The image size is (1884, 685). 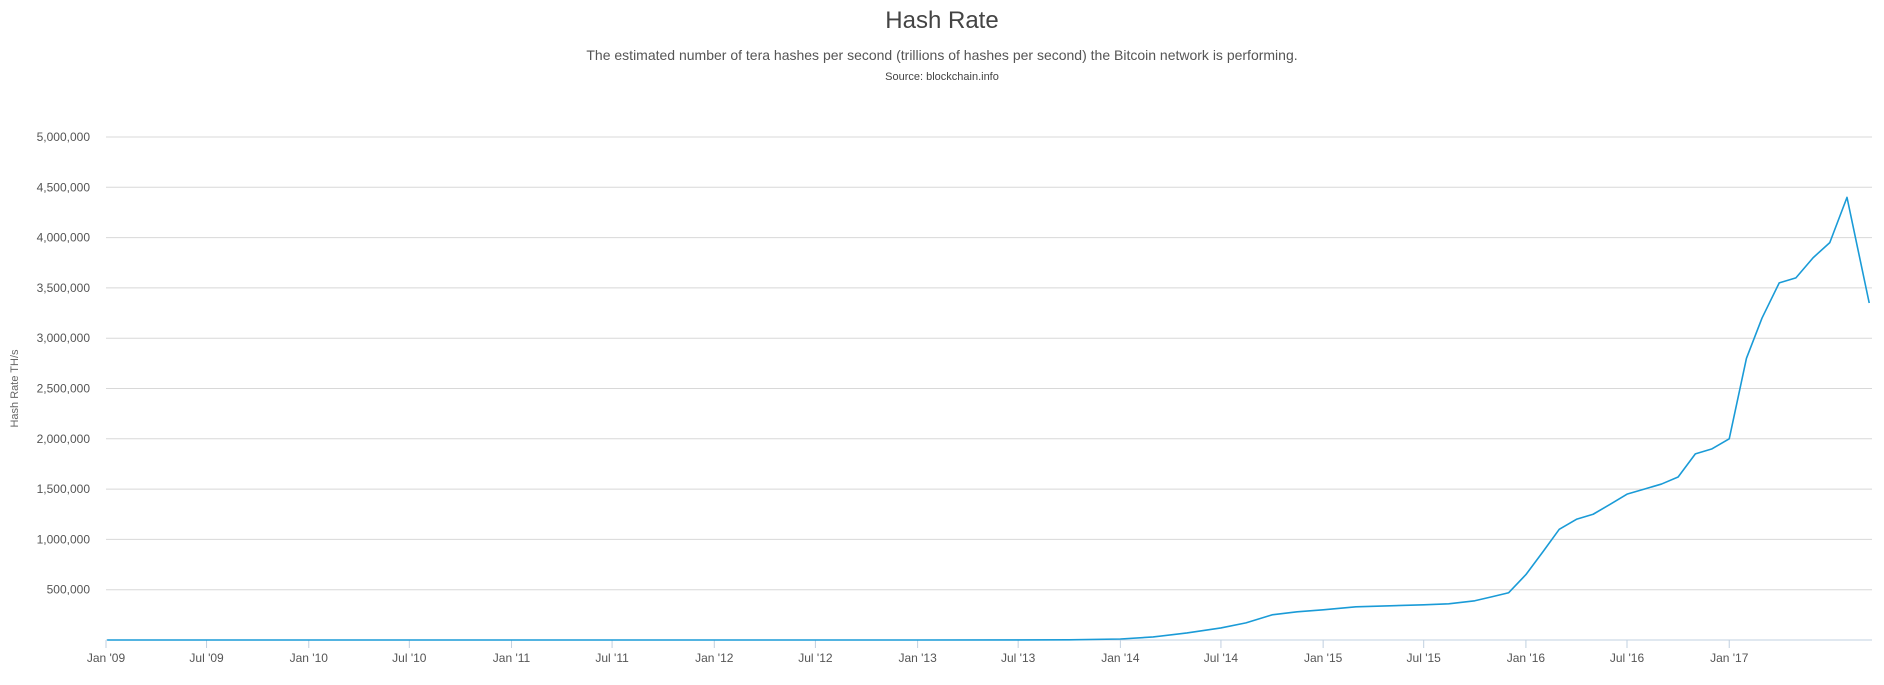 What do you see at coordinates (1323, 658) in the screenshot?
I see `x-tick-label: Jan '15` at bounding box center [1323, 658].